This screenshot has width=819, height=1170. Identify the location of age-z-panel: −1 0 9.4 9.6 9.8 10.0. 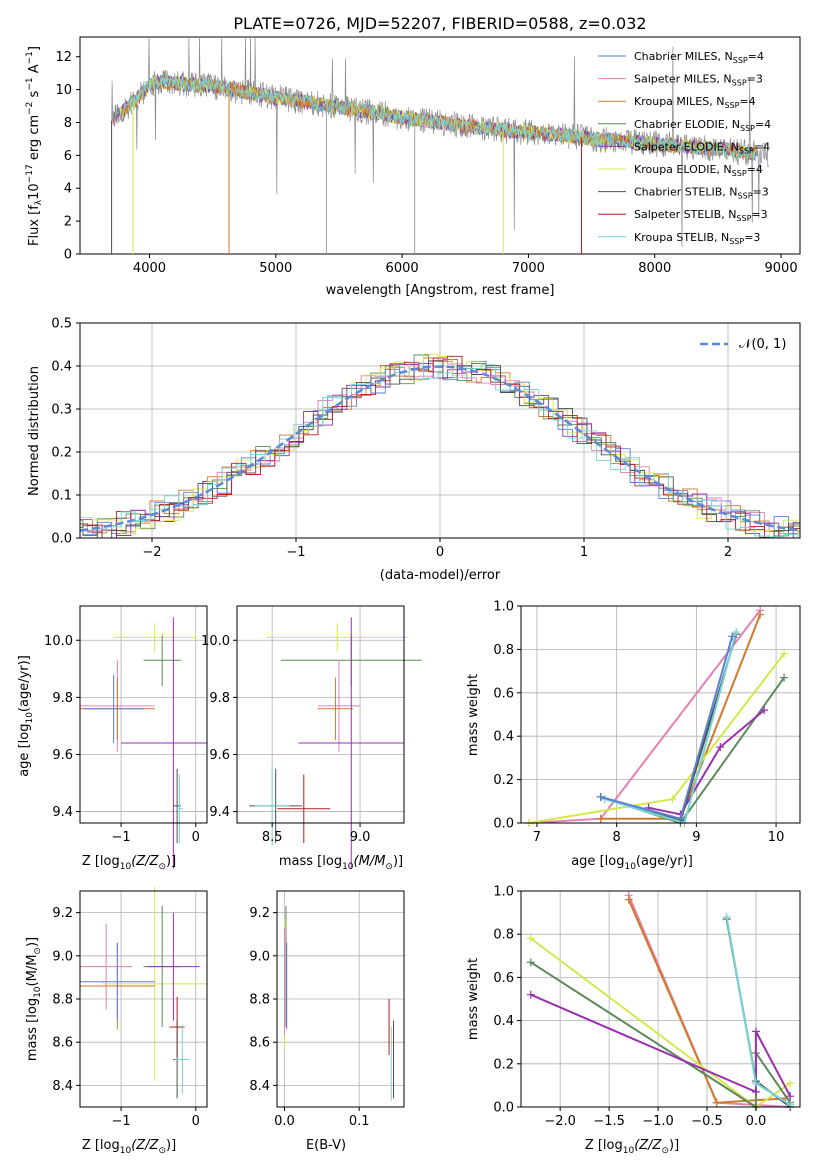
(126, 737).